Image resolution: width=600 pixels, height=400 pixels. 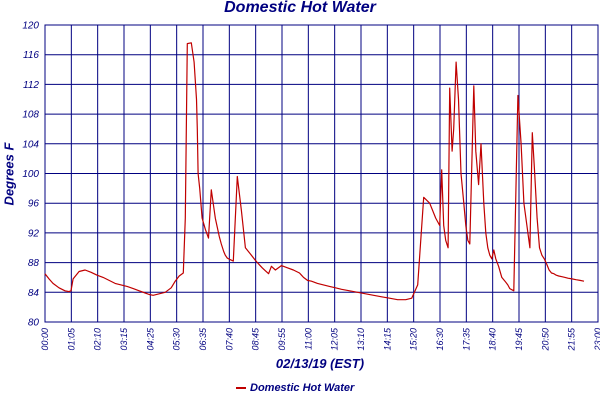 I want to click on x-tick-label: 13:10, so click(x=361, y=339).